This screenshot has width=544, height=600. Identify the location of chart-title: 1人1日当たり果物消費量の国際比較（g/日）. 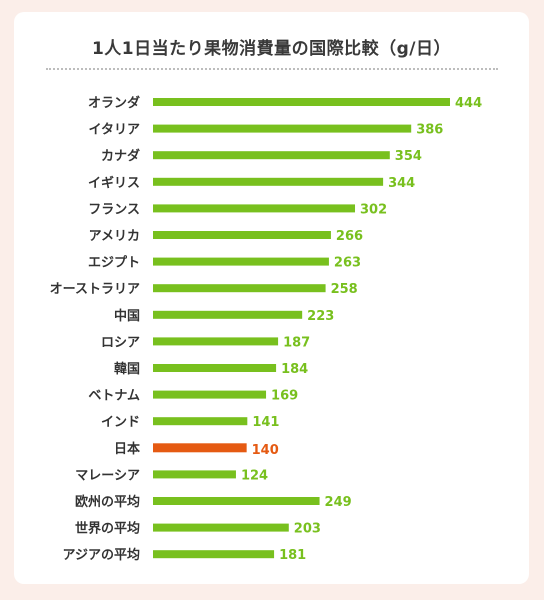
(271, 49).